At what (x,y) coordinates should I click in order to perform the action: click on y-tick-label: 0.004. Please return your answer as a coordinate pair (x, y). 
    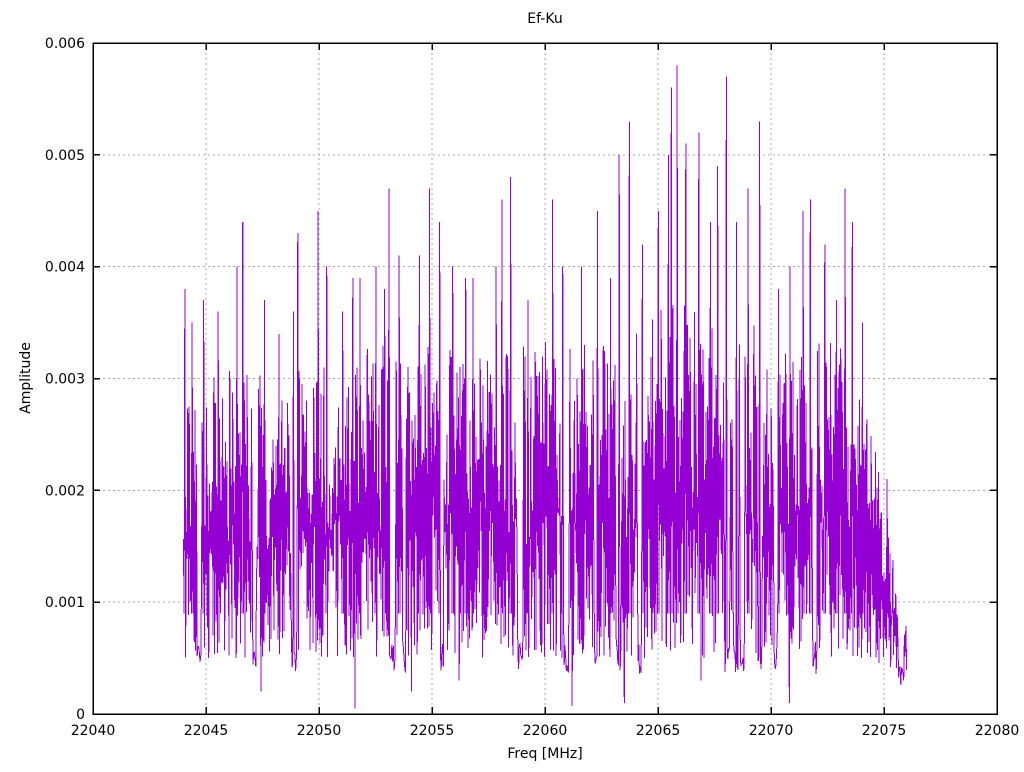
    Looking at the image, I should click on (65, 268).